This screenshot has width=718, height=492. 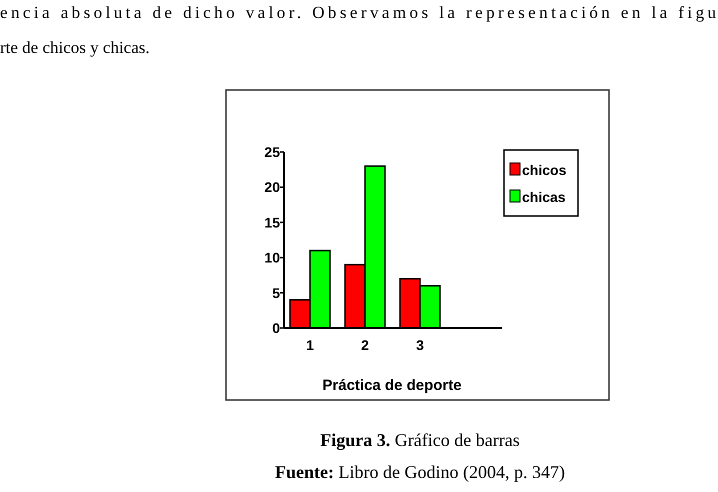 I want to click on x-tick-label: 1, so click(x=310, y=345).